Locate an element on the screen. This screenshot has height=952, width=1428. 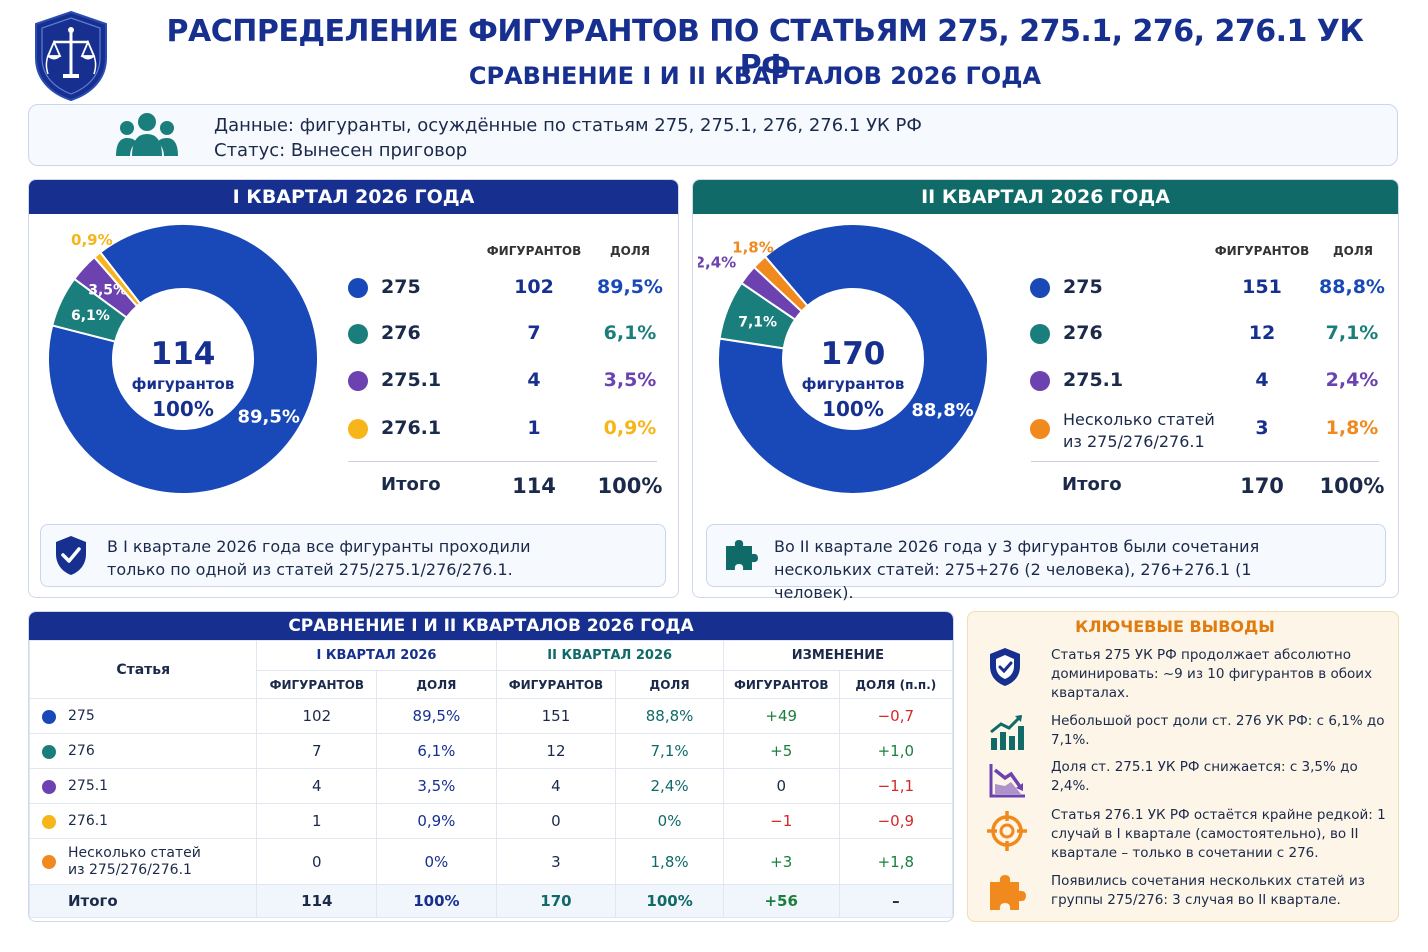
q2-count: 4 is located at coordinates (556, 786).